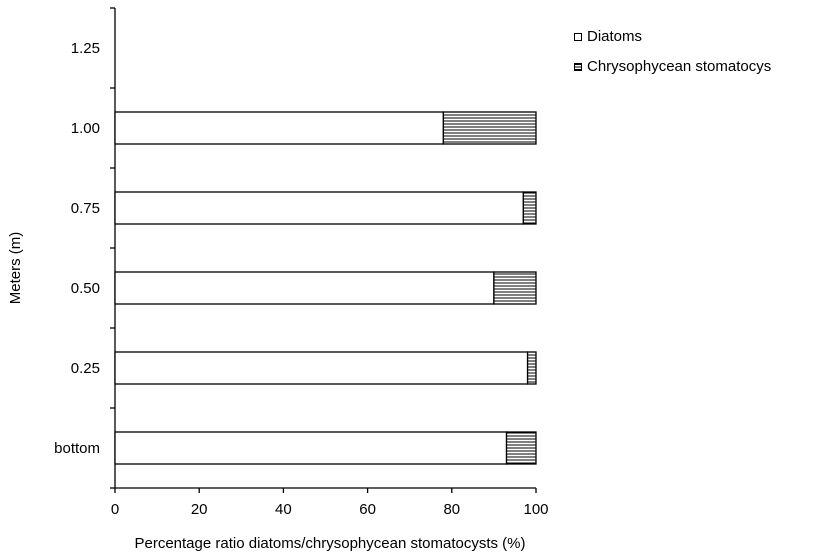  Describe the element at coordinates (535, 509) in the screenshot. I see `x-tick-label: 100` at that location.